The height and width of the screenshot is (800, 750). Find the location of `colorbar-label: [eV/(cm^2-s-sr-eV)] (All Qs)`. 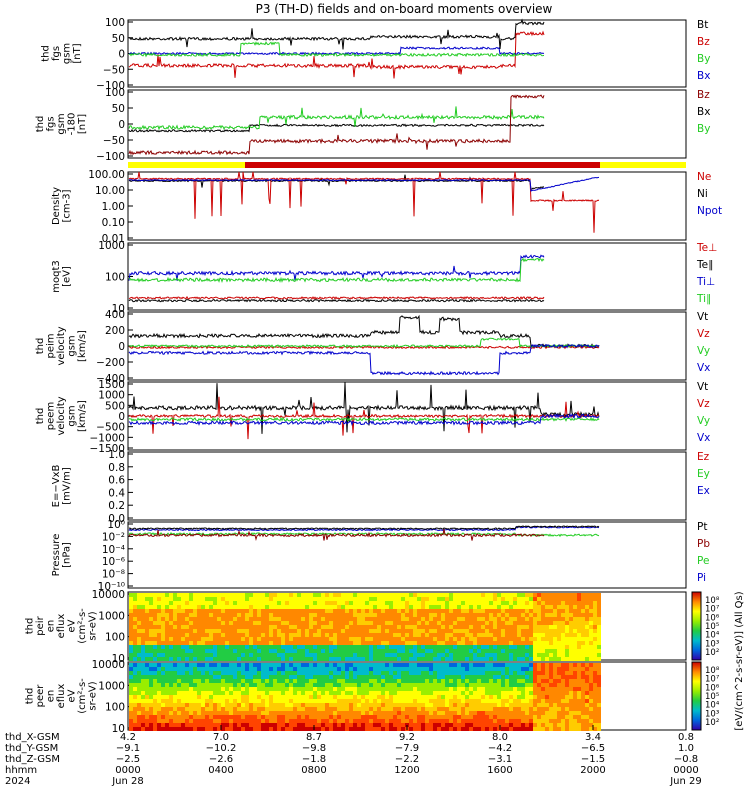

colorbar-label: [eV/(cm^2-s-sr-eV)] (All Qs) is located at coordinates (739, 660).